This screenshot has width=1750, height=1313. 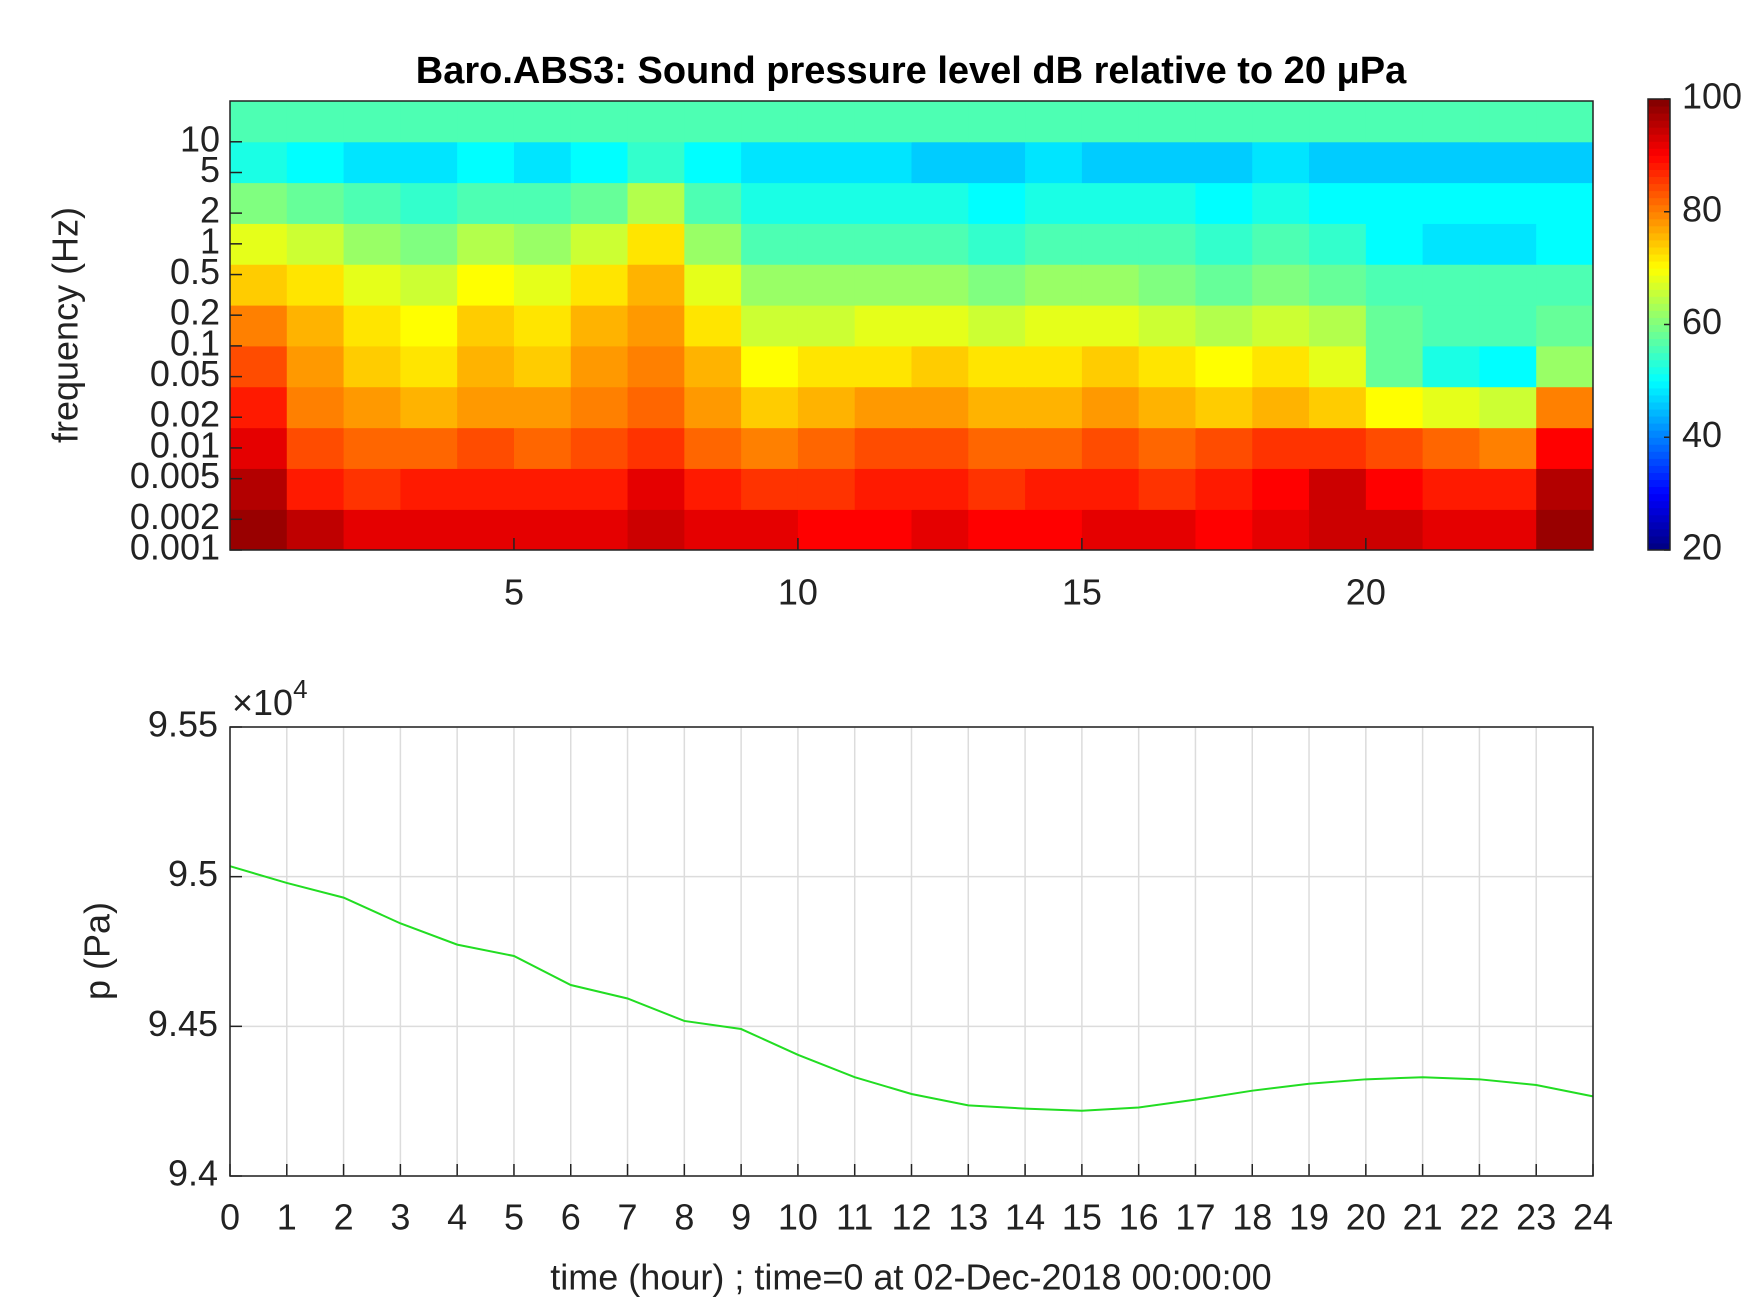 I want to click on x-tick-label: 20, so click(x=1366, y=1217).